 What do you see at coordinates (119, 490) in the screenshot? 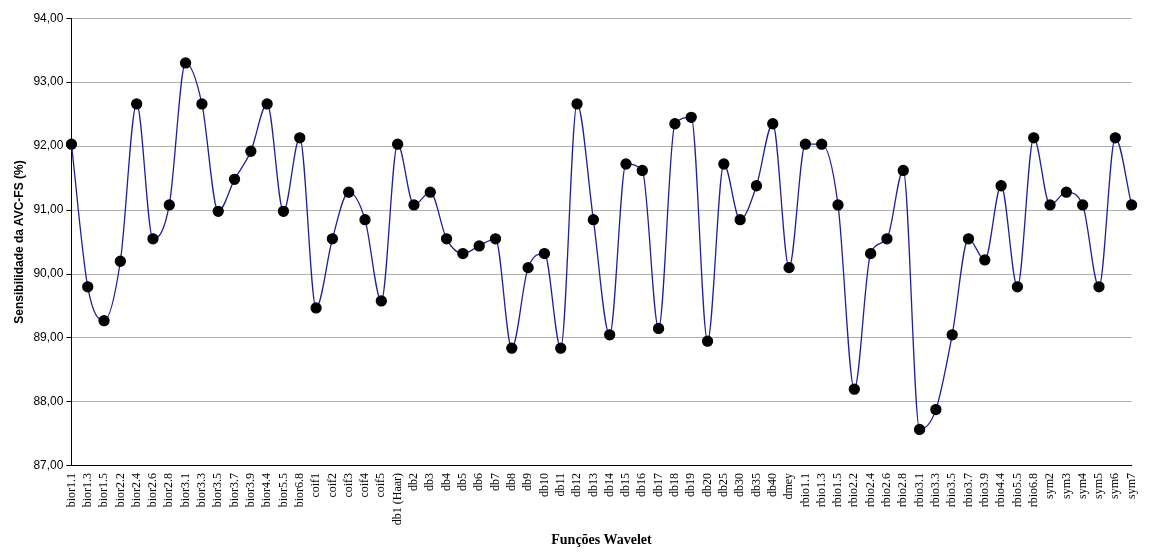
I see `x-tick-label: bior2.2` at bounding box center [119, 490].